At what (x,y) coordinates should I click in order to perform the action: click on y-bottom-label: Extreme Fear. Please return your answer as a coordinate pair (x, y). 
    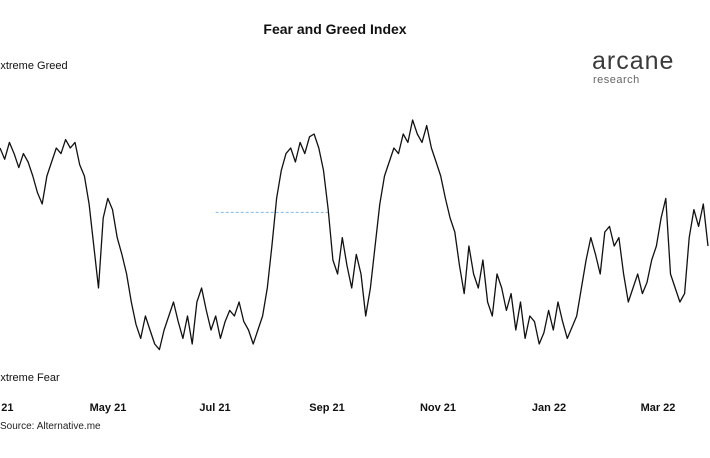
    Looking at the image, I should click on (30, 378).